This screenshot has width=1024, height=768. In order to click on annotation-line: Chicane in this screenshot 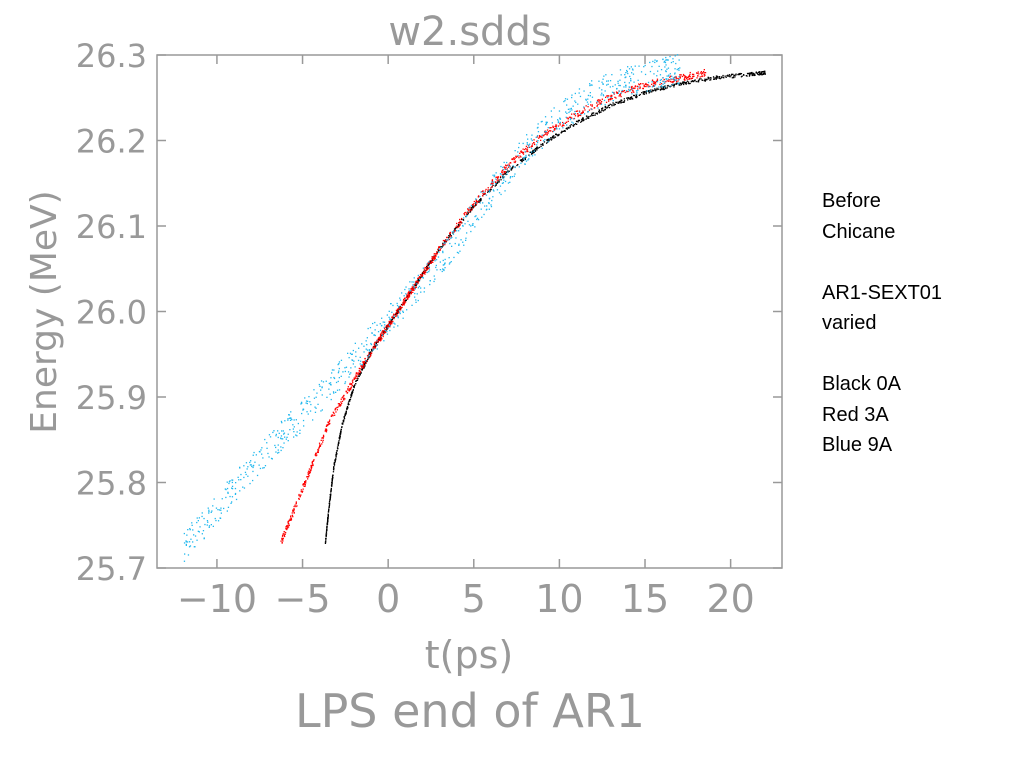, I will do `click(859, 231)`.